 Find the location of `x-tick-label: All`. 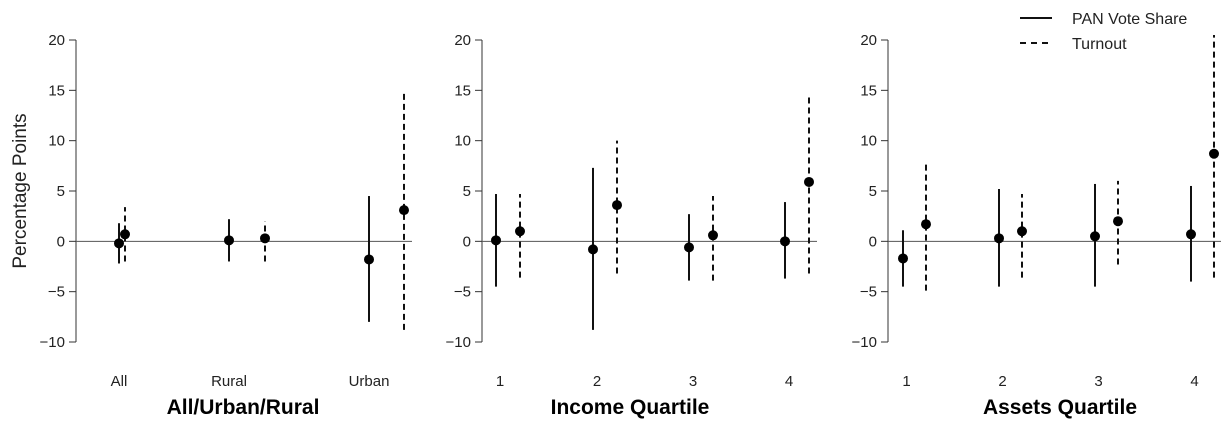

x-tick-label: All is located at coordinates (119, 381).